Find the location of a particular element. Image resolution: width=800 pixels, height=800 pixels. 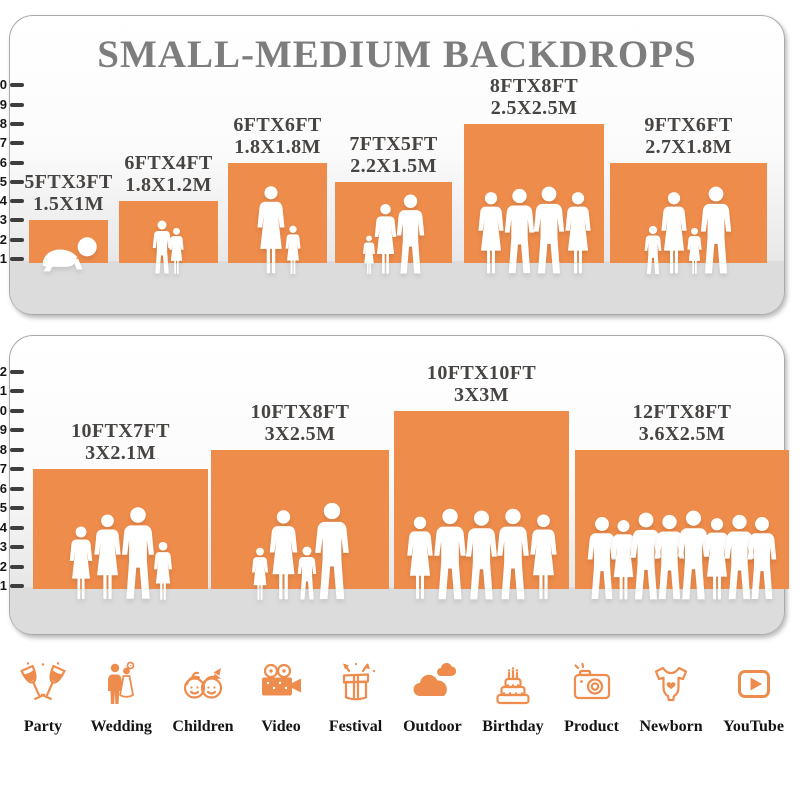

children-icon-box is located at coordinates (203, 680).